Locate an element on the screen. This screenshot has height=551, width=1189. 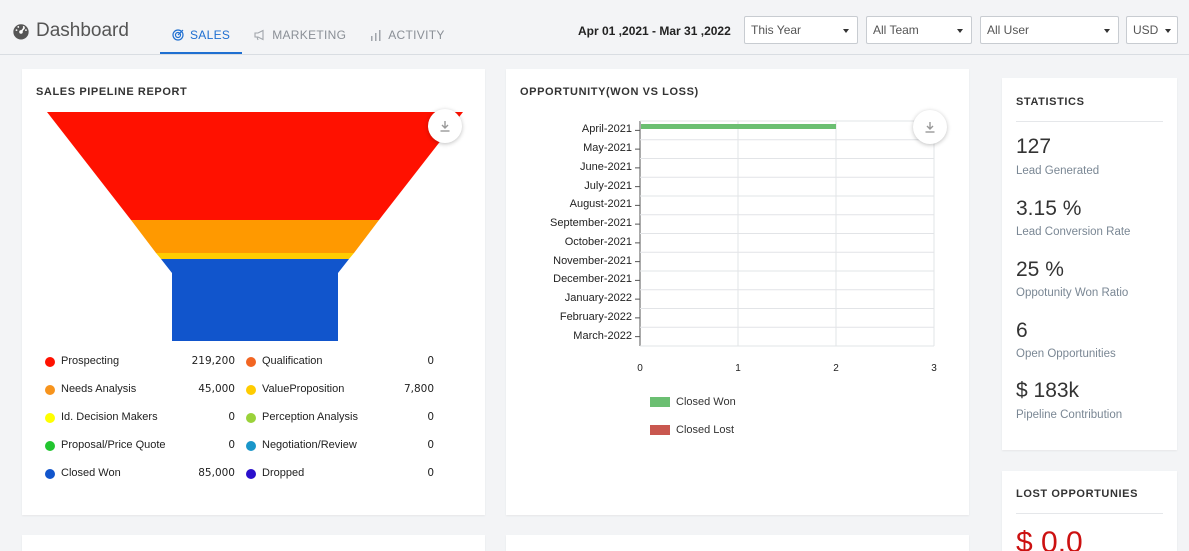
opportunity-bar-chart is located at coordinates (785, 233).